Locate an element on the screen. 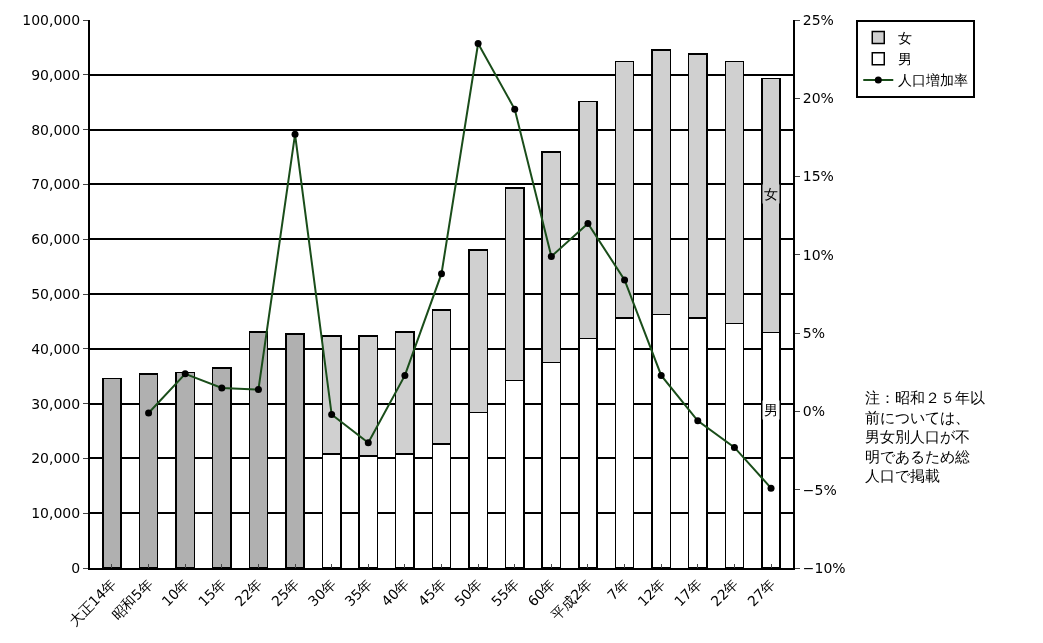 The image size is (1043, 643). text: 注：昭和２５年以前については、男女別人口が不明であるため総人口で掲載 is located at coordinates (925, 437).